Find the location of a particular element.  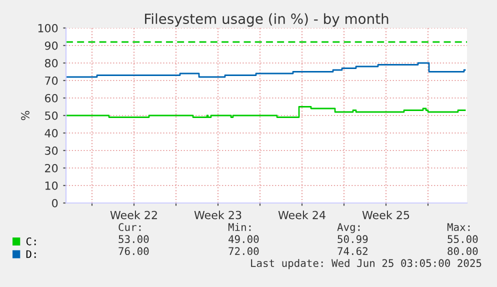

text: 53.00 is located at coordinates (133, 239).